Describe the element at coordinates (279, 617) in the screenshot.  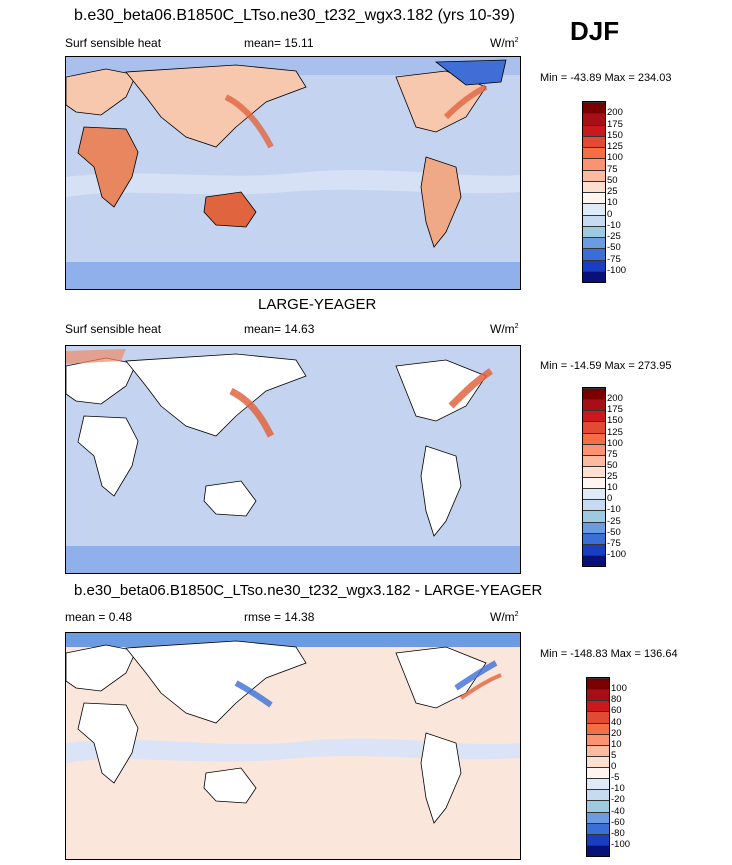
I see `panel3-rmse: rmse = 14.38` at that location.